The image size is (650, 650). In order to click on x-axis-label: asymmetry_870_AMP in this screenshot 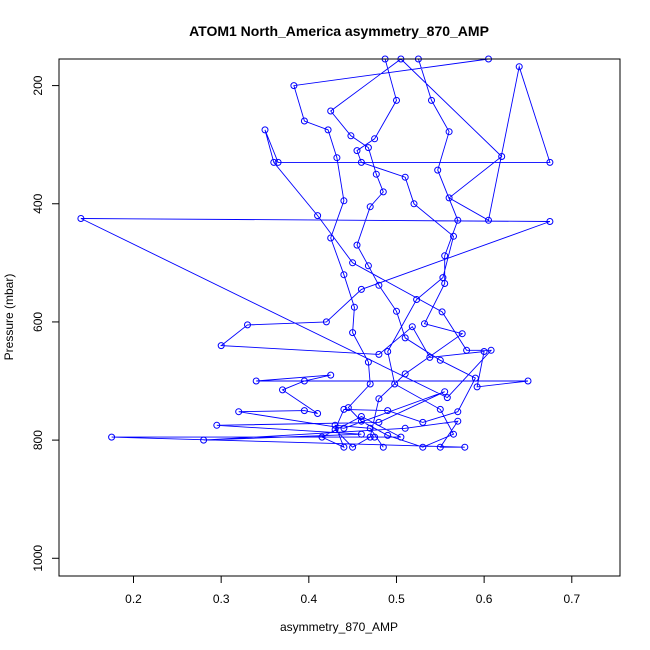, I will do `click(339, 627)`.